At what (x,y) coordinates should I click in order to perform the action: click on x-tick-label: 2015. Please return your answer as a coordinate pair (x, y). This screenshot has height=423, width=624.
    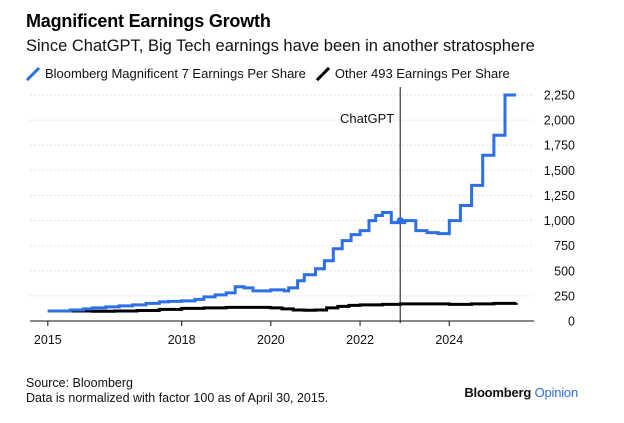
    Looking at the image, I should click on (48, 340).